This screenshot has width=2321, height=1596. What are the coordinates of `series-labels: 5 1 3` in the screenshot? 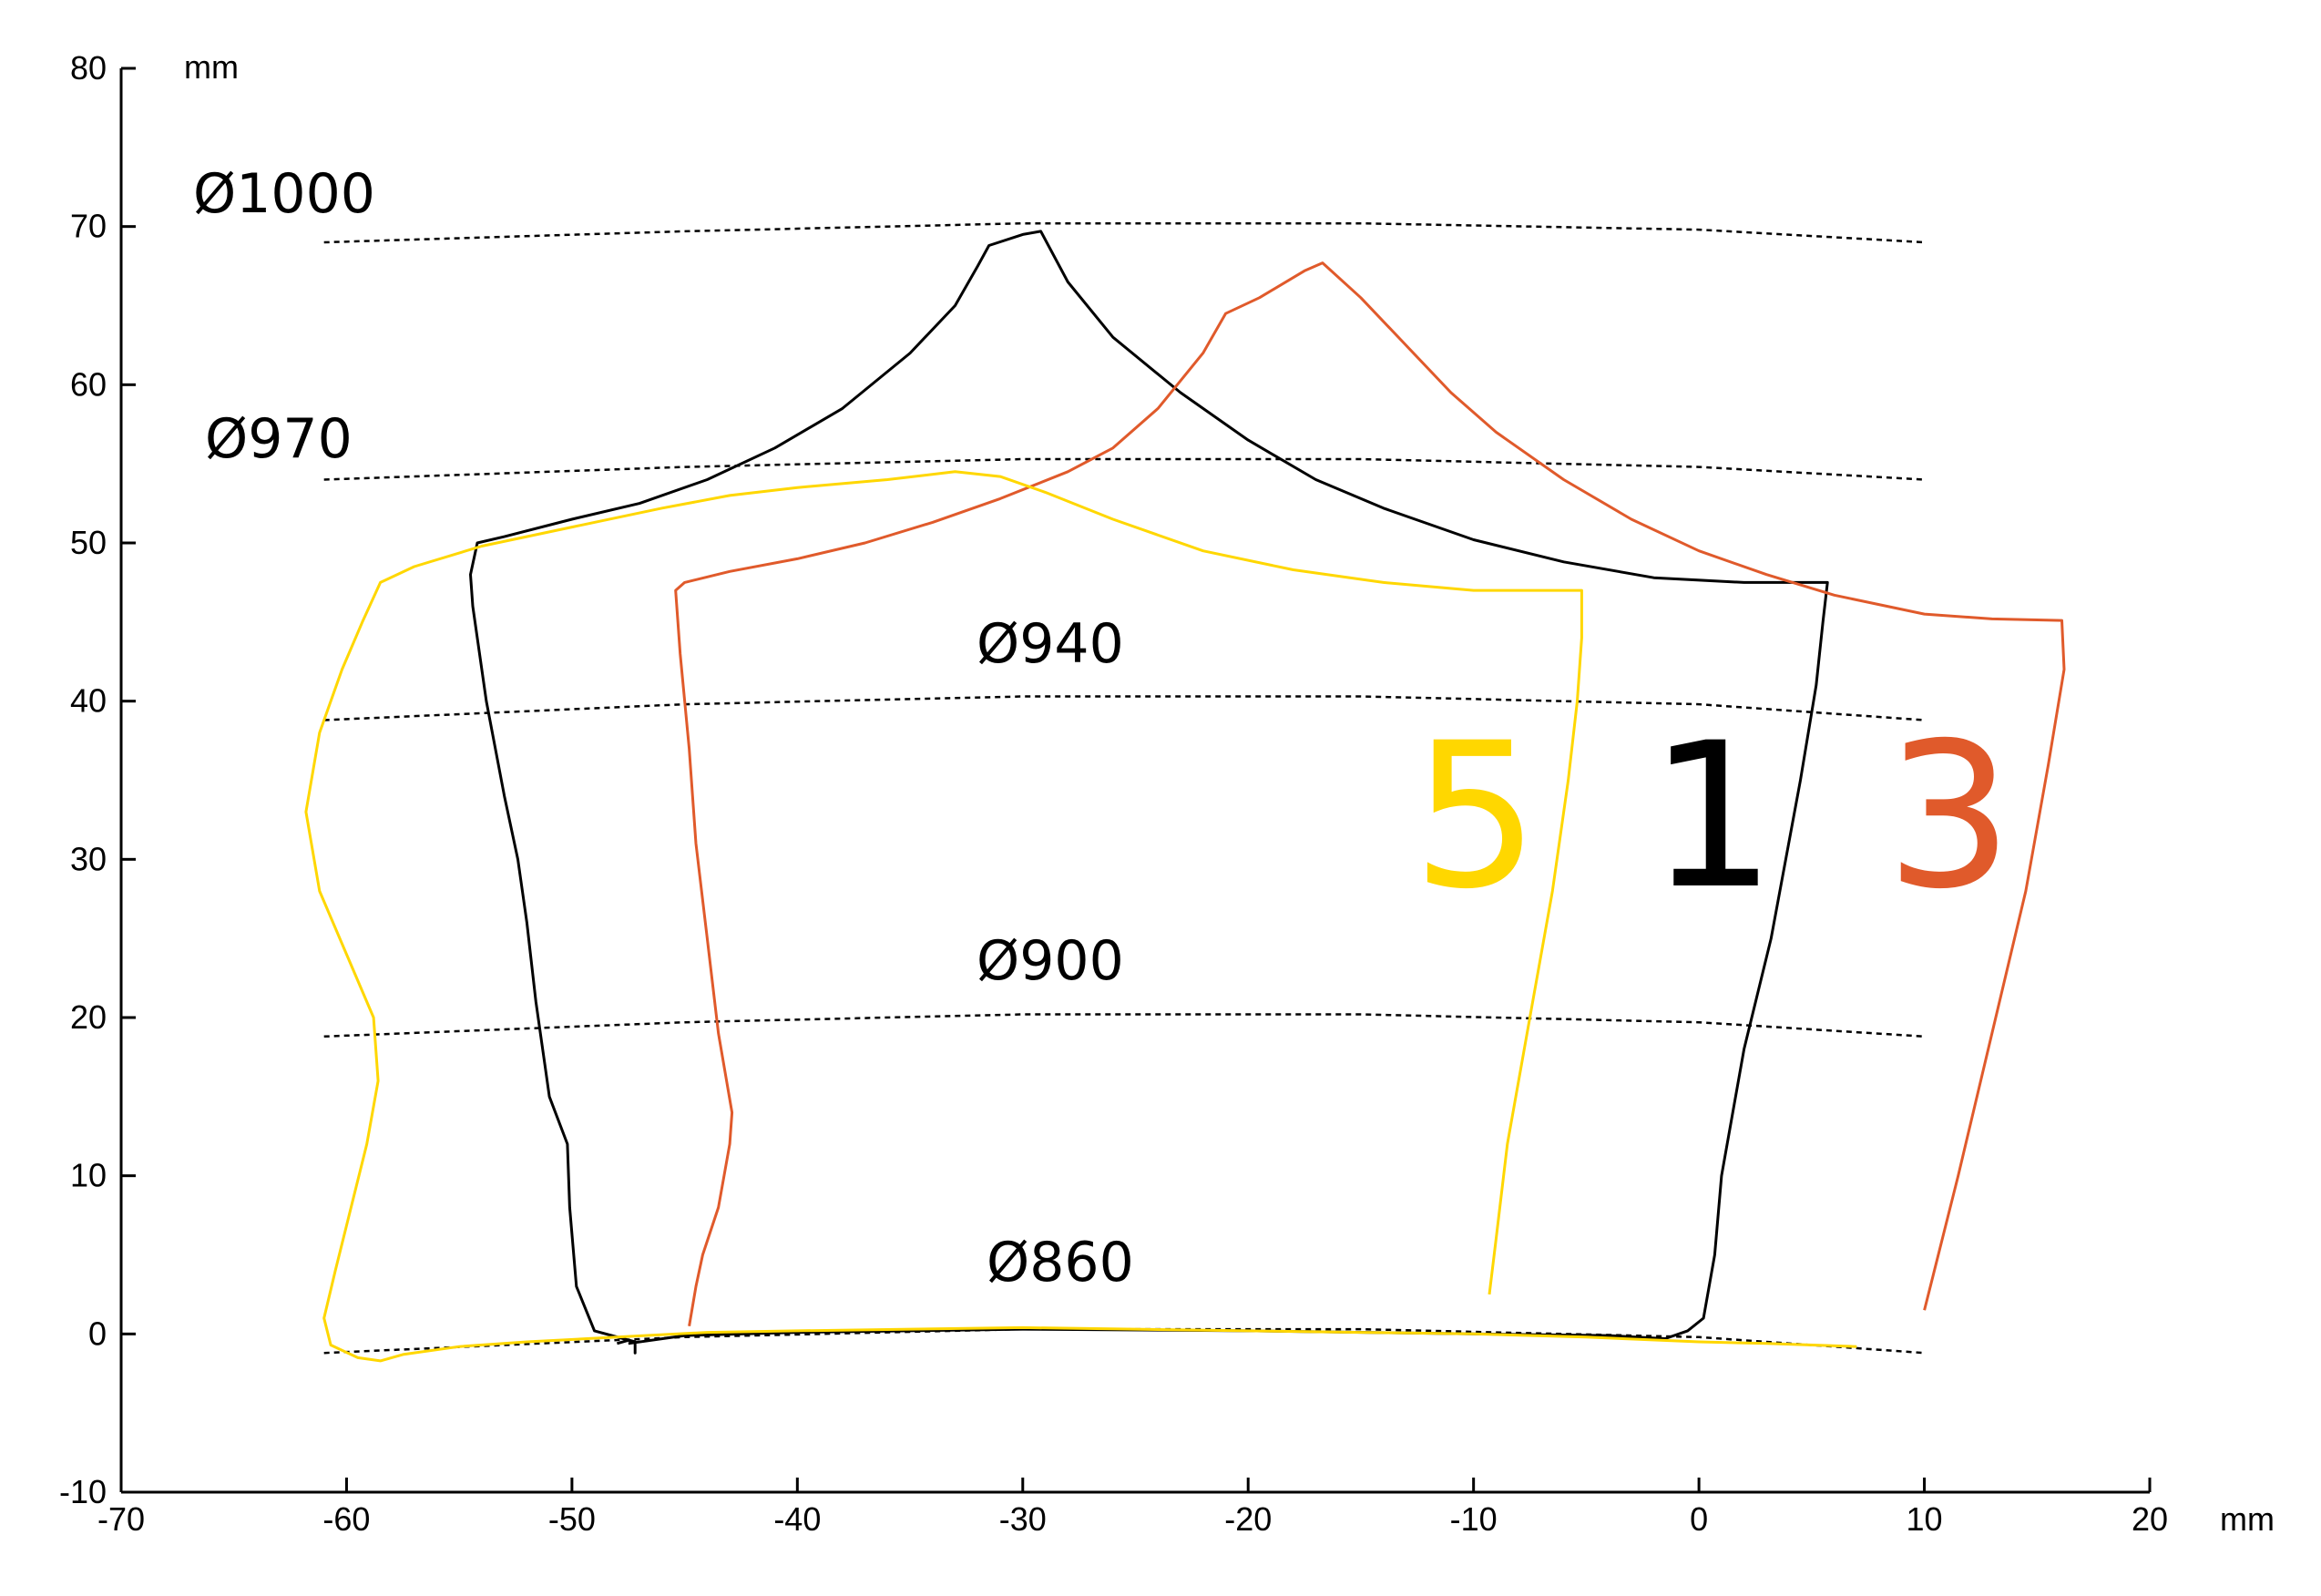 It's located at (1712, 816).